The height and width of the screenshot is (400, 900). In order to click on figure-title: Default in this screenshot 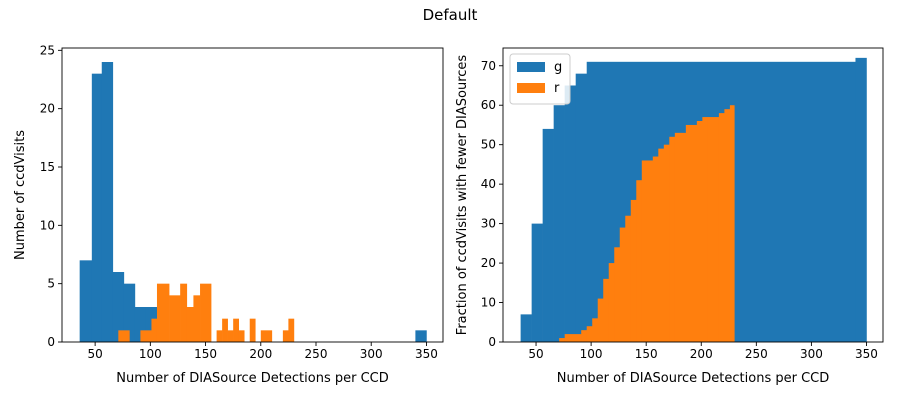, I will do `click(450, 15)`.